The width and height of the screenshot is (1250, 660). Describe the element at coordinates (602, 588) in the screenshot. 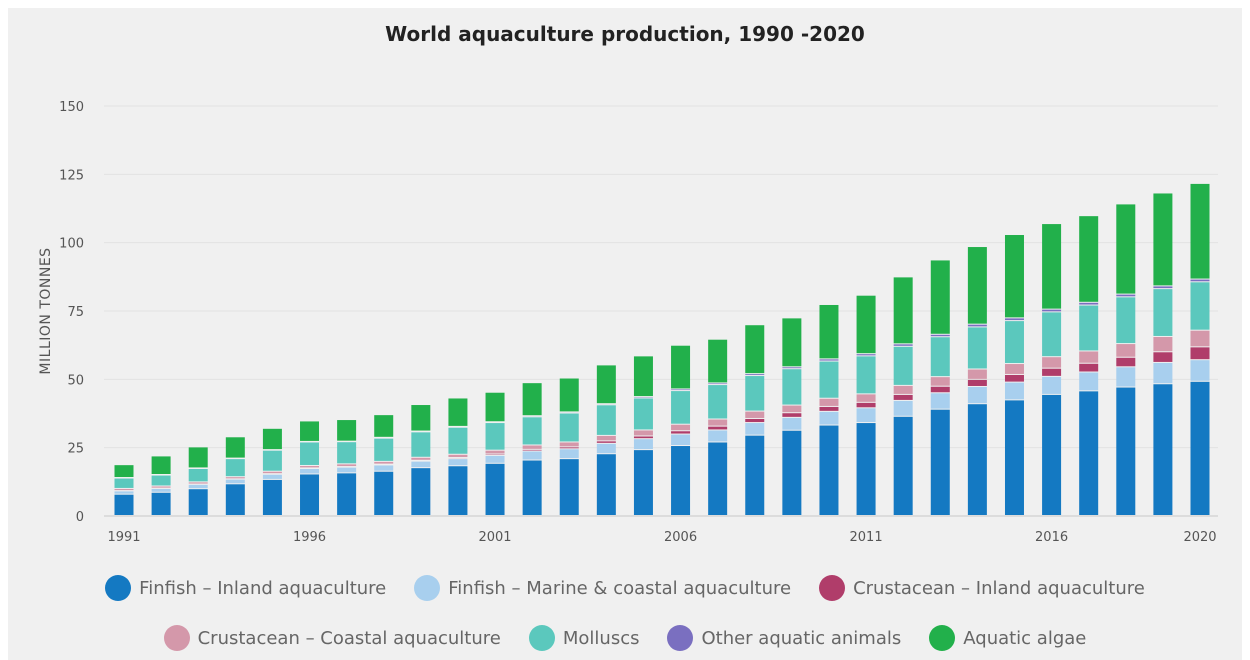

I see `legend-item: Finfish – Marine & coastal aquaculture` at that location.